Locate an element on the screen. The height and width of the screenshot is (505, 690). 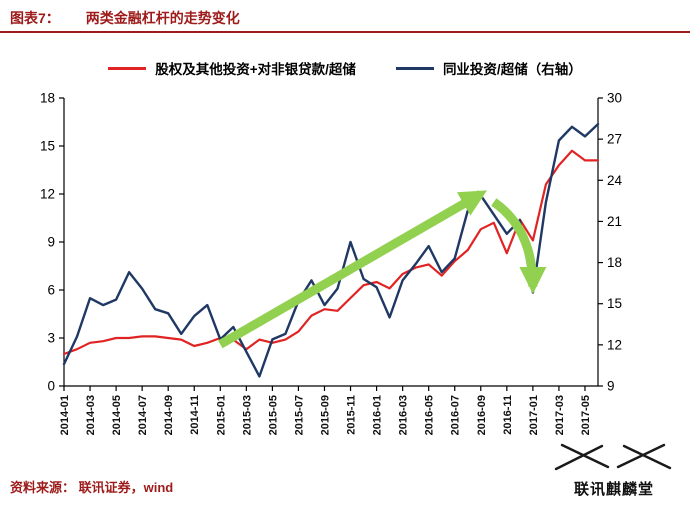
x-axis-tick-label: 2014-09 is located at coordinates (169, 415).